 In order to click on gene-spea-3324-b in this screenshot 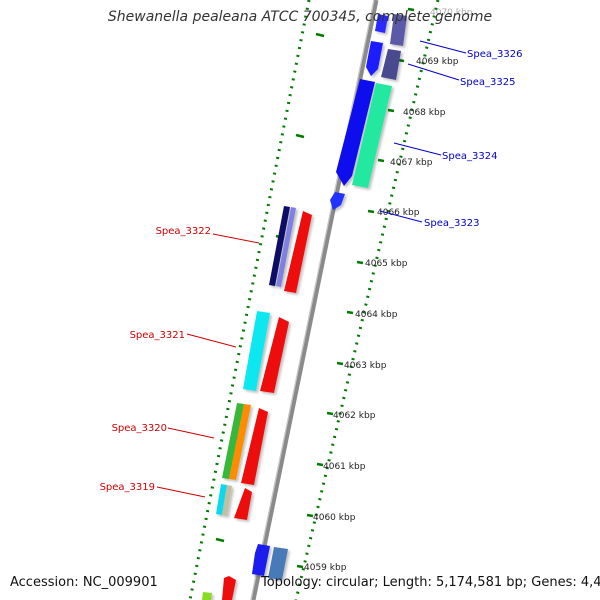, I will do `click(372, 135)`.